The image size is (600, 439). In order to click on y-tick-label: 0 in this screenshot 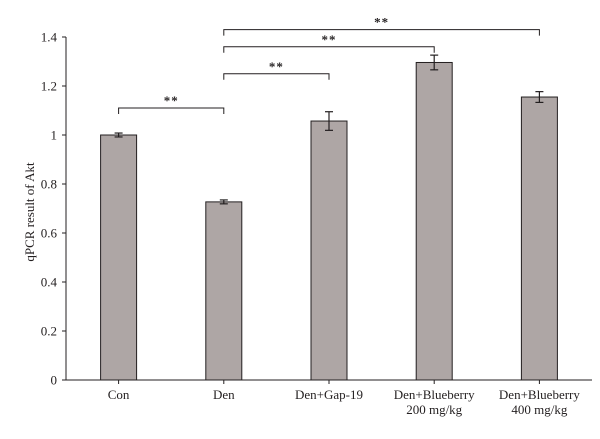, I will do `click(54, 380)`.